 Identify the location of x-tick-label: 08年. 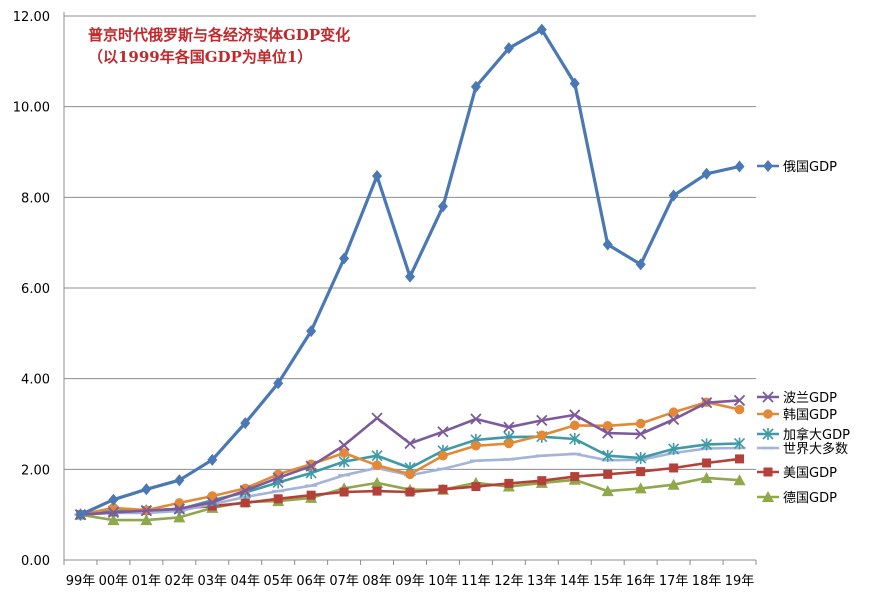
(377, 581).